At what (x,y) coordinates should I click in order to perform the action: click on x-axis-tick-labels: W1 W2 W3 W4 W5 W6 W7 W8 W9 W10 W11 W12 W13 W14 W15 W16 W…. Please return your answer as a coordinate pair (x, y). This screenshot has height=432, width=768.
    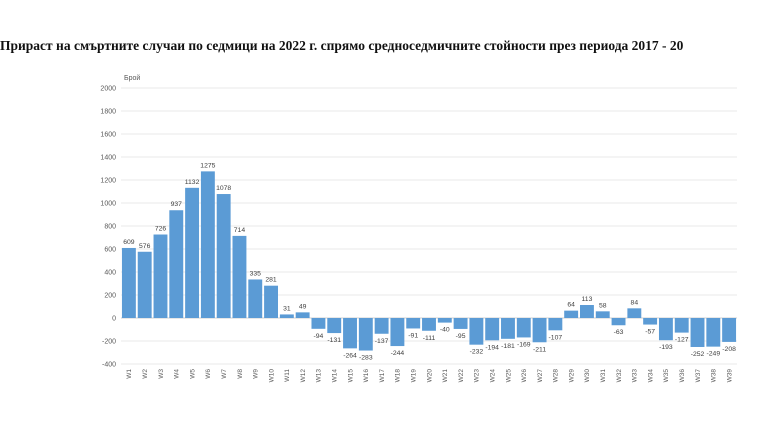
    Looking at the image, I should click on (429, 376).